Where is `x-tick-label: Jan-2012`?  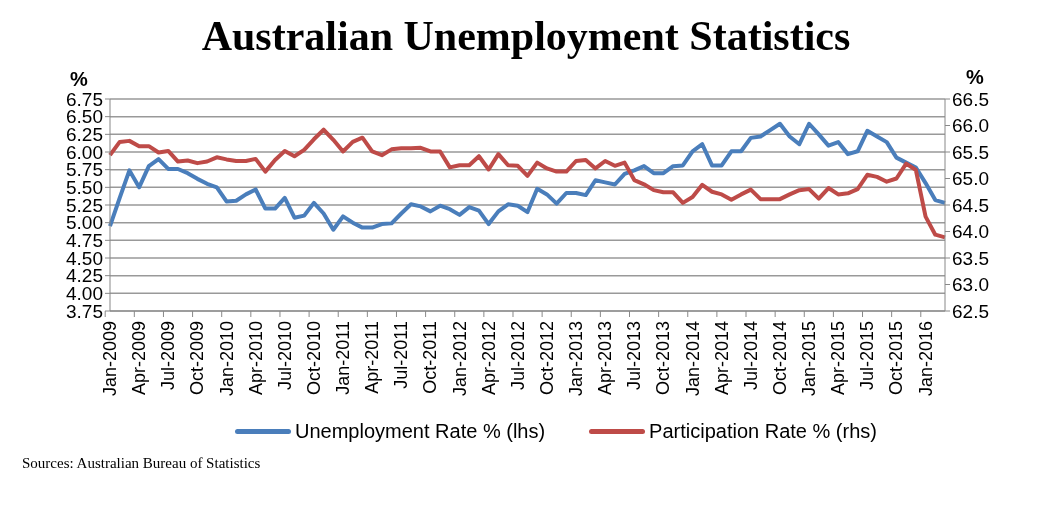
x-tick-label: Jan-2012 is located at coordinates (459, 359).